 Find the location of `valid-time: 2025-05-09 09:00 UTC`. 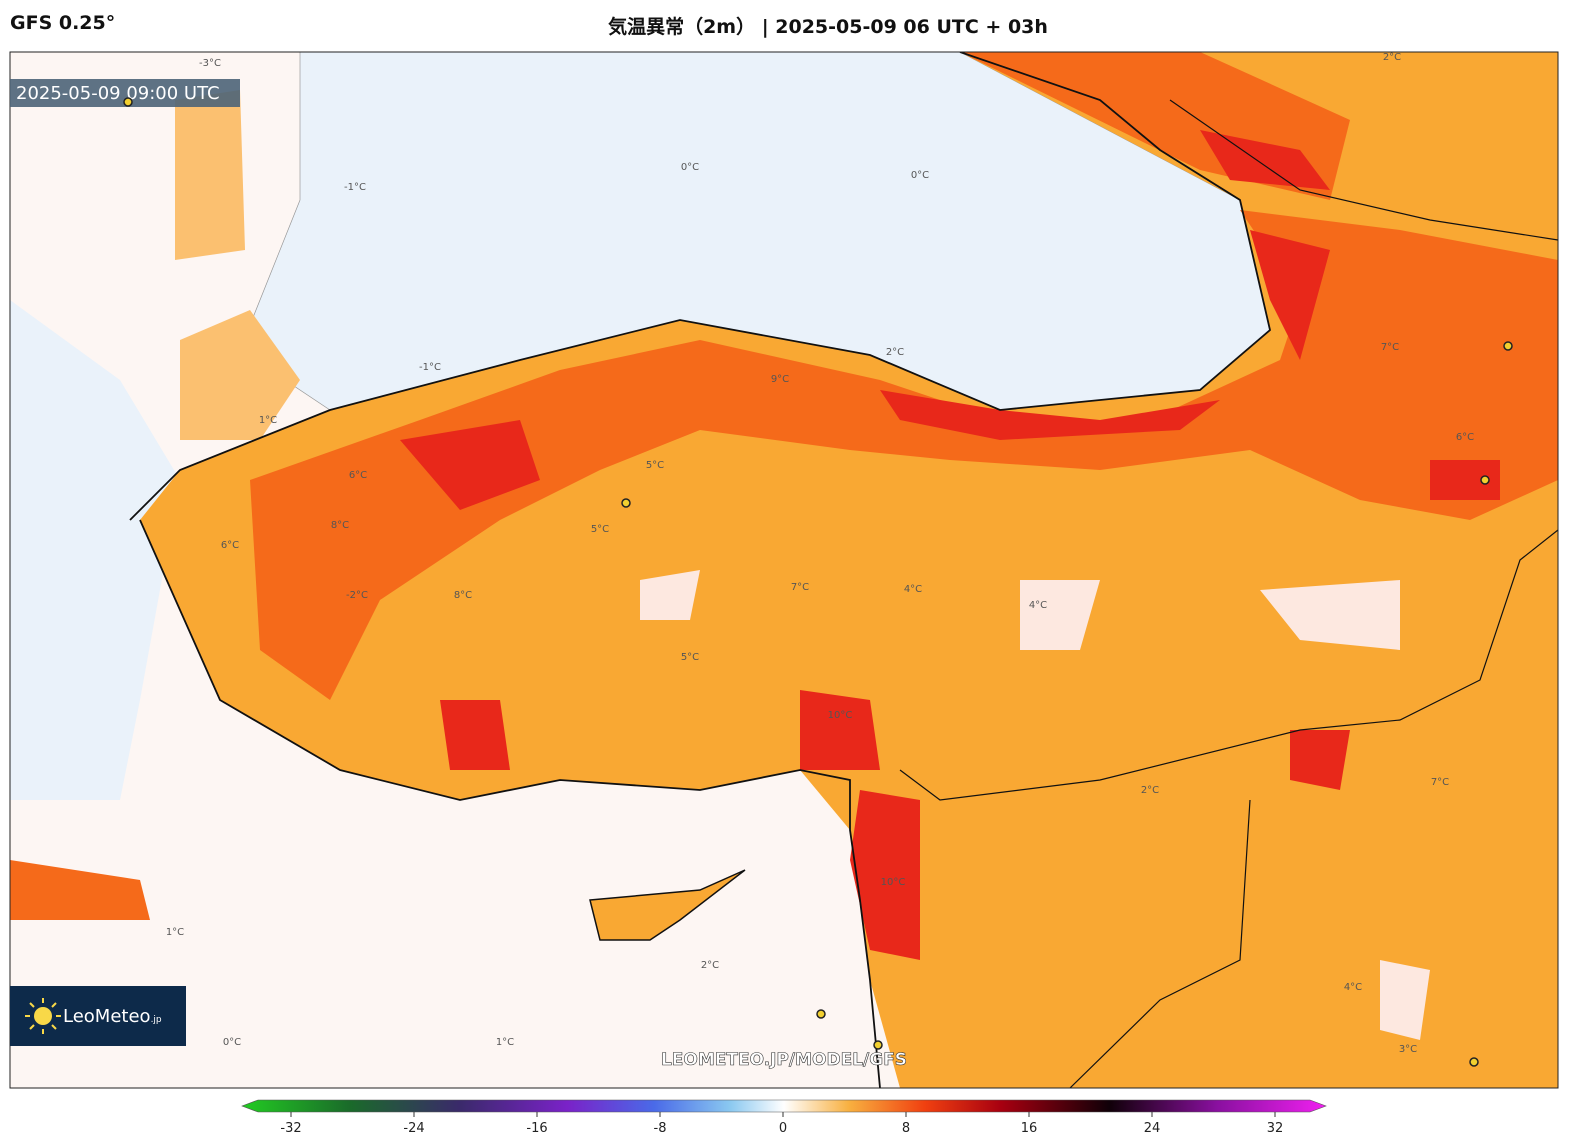

valid-time: 2025-05-09 09:00 UTC is located at coordinates (118, 93).